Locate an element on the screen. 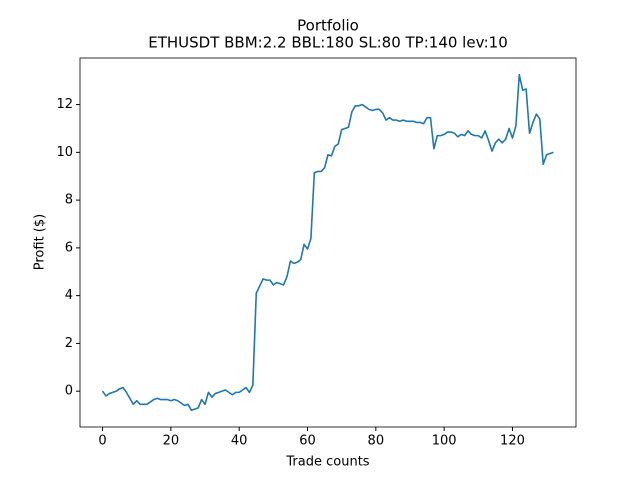 This screenshot has width=640, height=484. x-axis-label: Trade counts is located at coordinates (327, 462).